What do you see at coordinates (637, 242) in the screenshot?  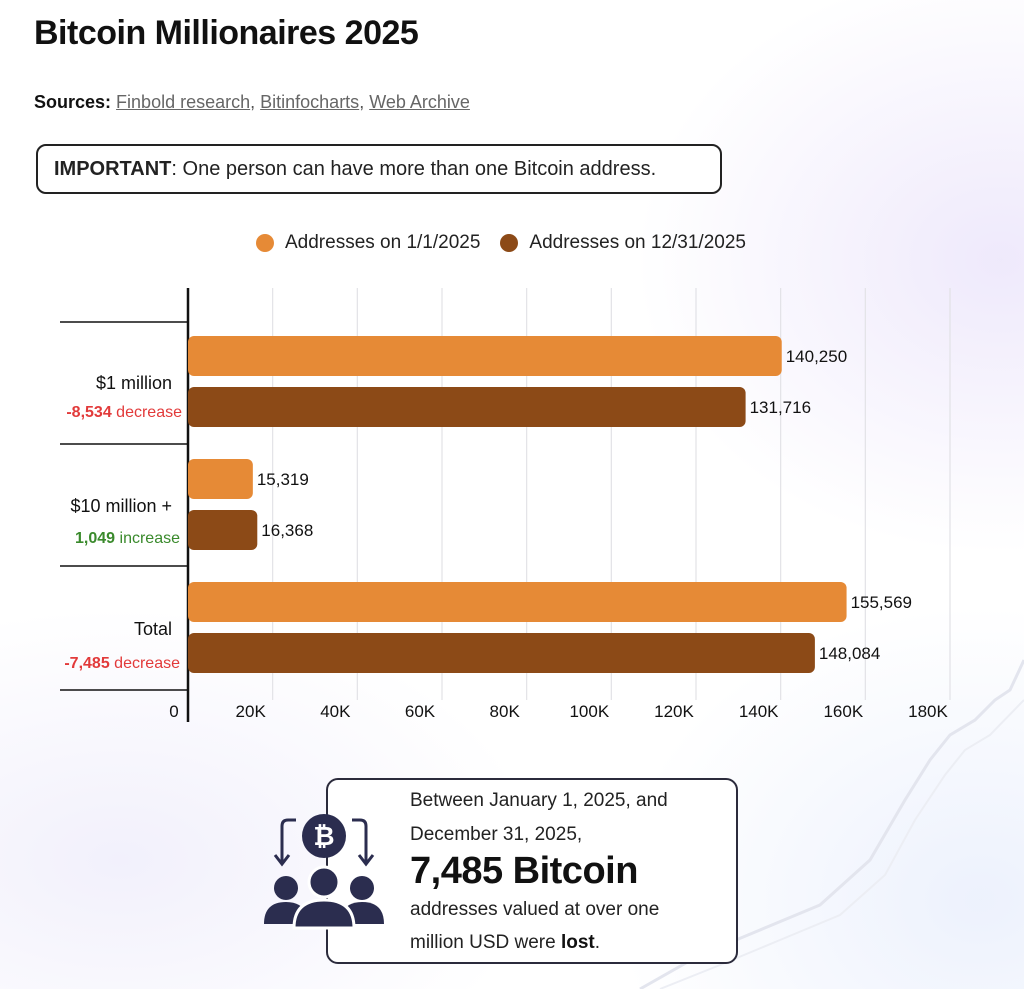 I see `legend-label-end: Addresses on 12/31/2025` at bounding box center [637, 242].